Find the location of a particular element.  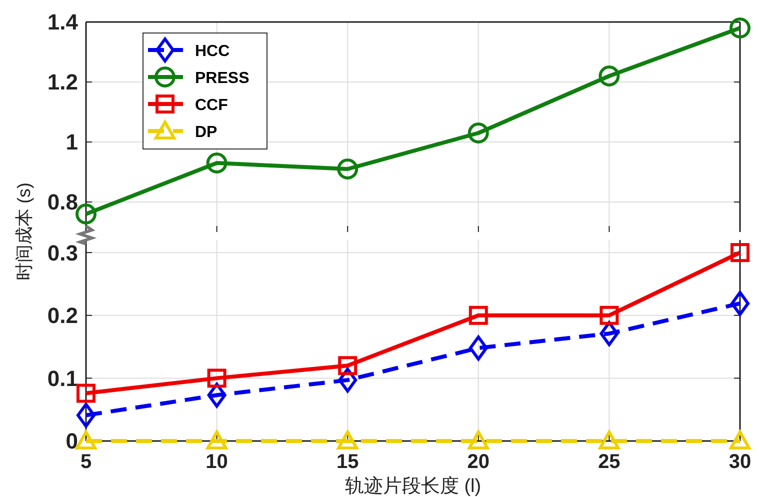

x-tick-label: 5 is located at coordinates (86, 462).